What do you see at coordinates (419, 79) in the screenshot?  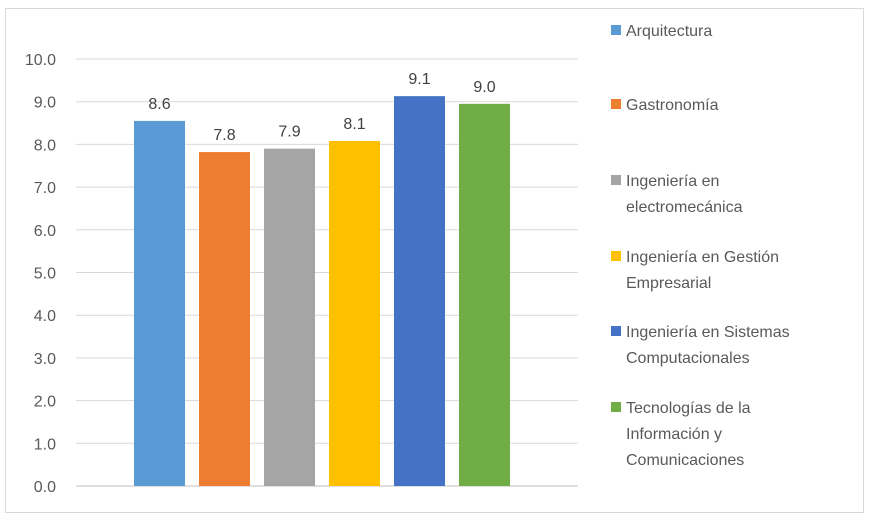 I see `data-label: 9.1` at bounding box center [419, 79].